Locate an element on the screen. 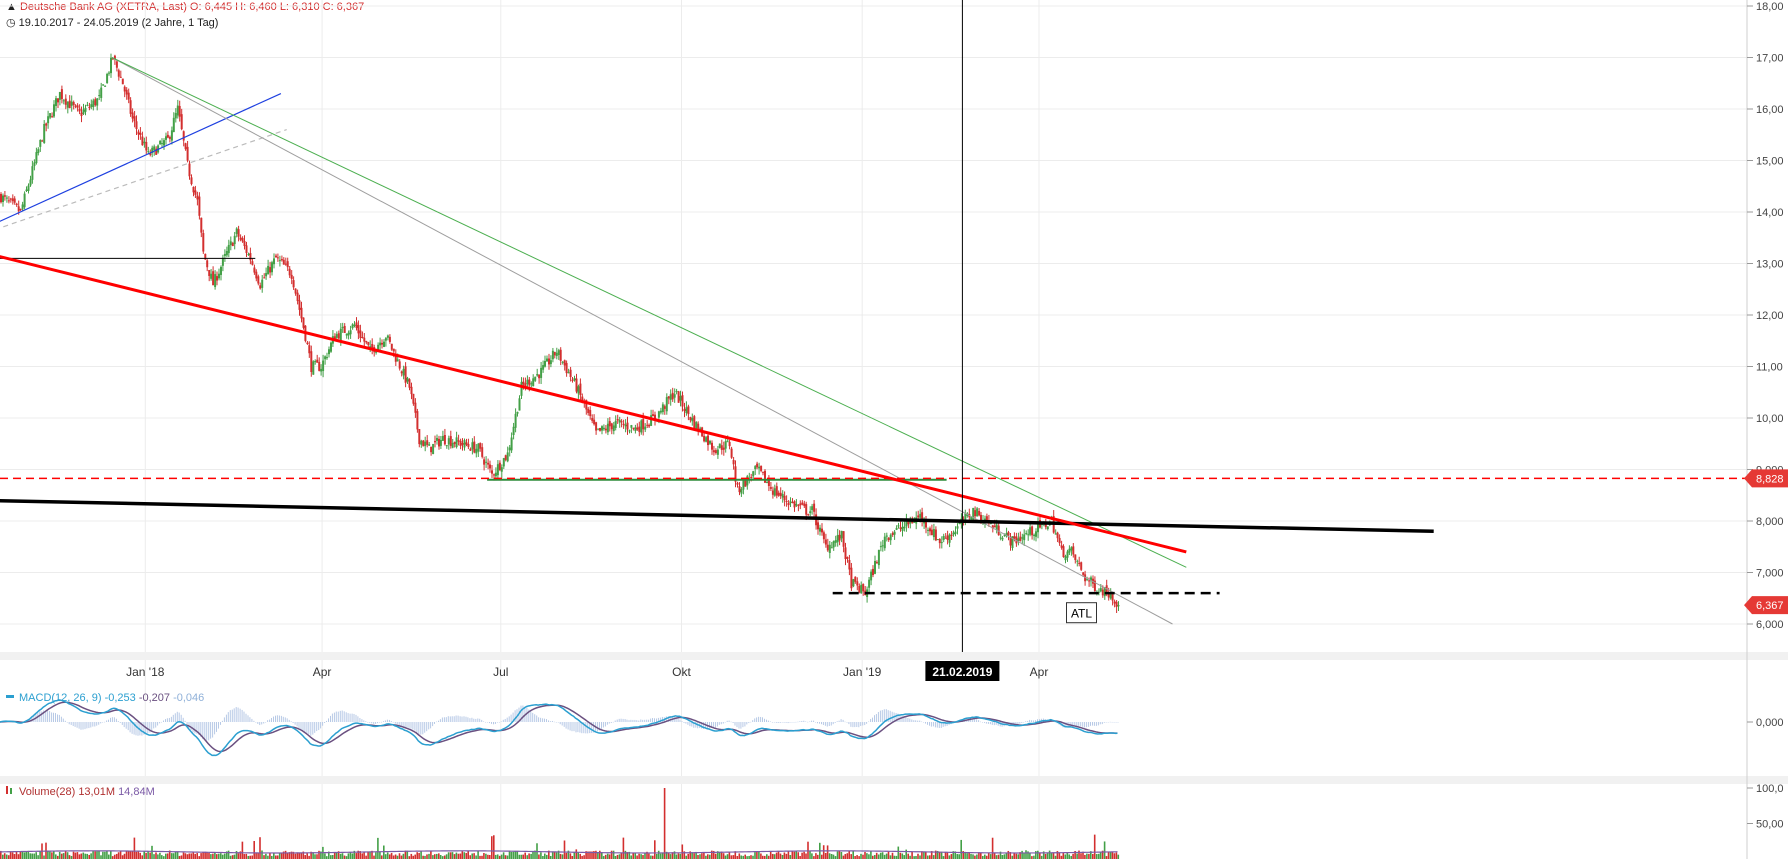 The height and width of the screenshot is (859, 1788). volume-axis-label: 100,0 is located at coordinates (1770, 789).